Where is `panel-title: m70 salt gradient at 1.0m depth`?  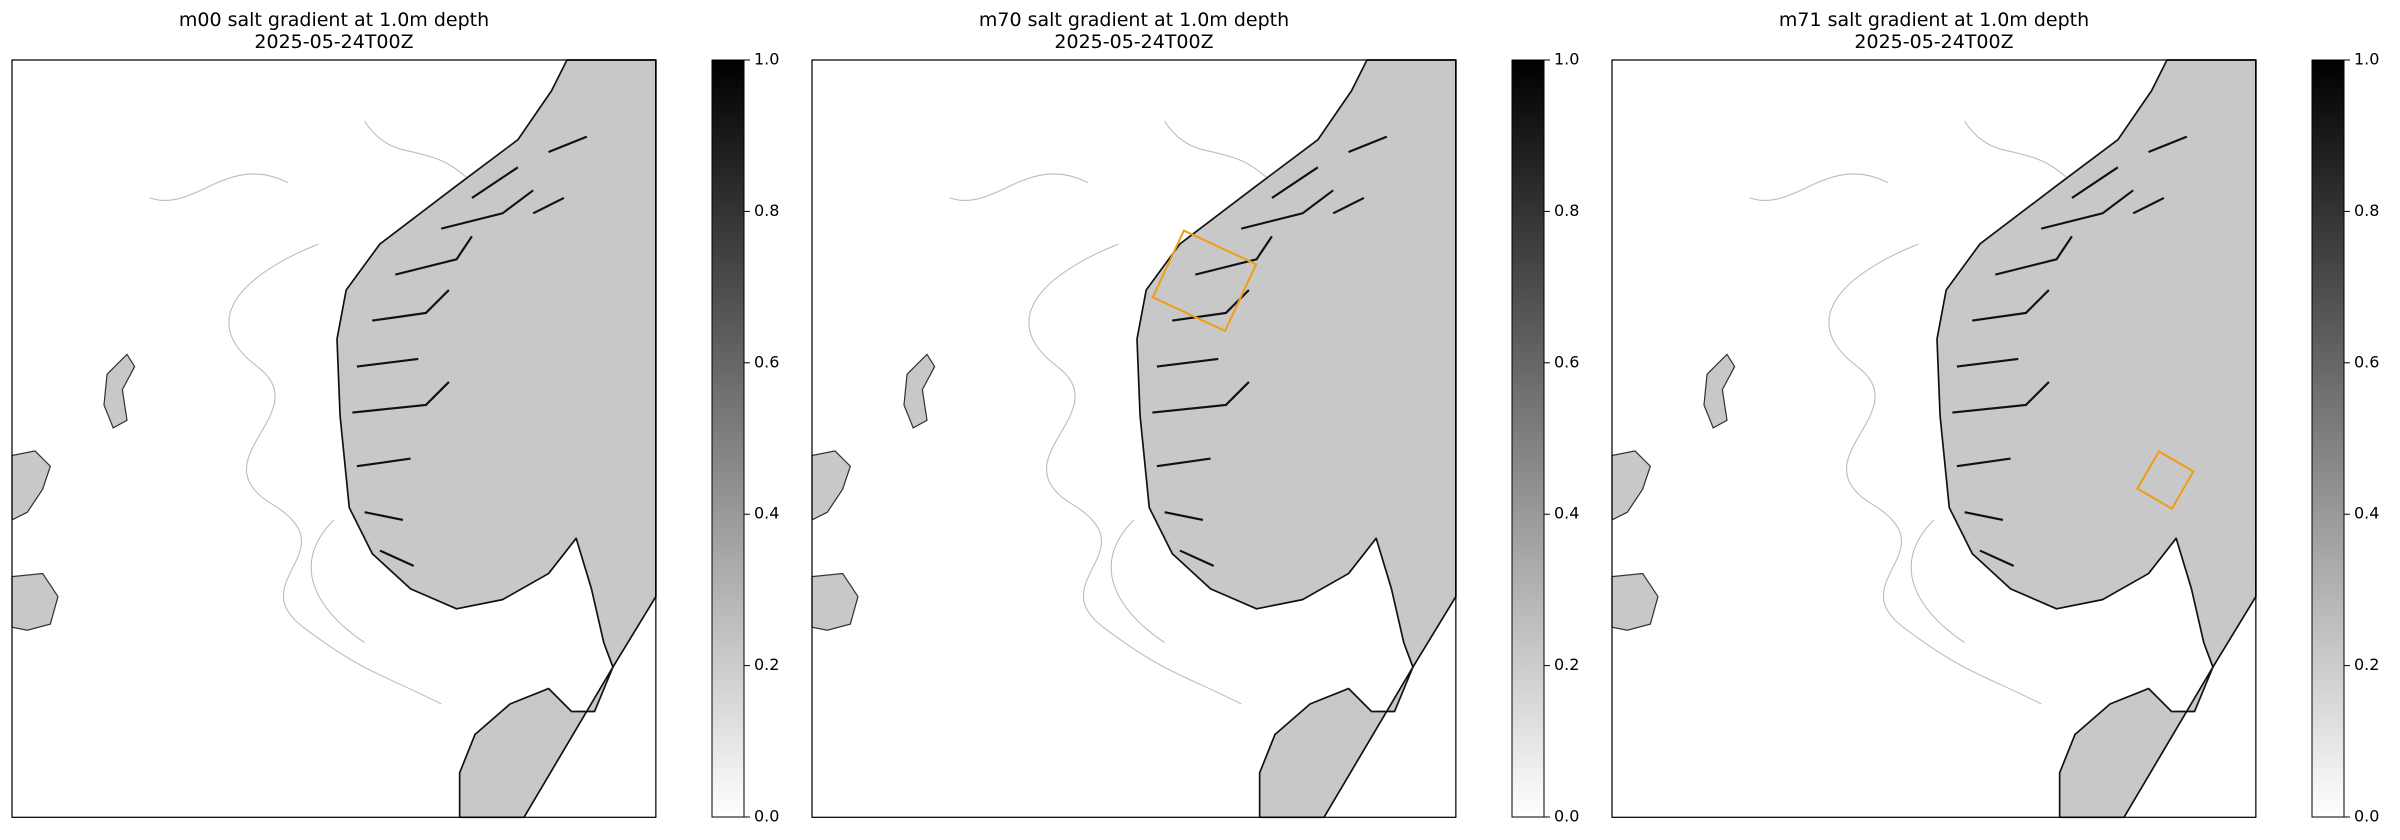
panel-title: m70 salt gradient at 1.0m depth is located at coordinates (1134, 20).